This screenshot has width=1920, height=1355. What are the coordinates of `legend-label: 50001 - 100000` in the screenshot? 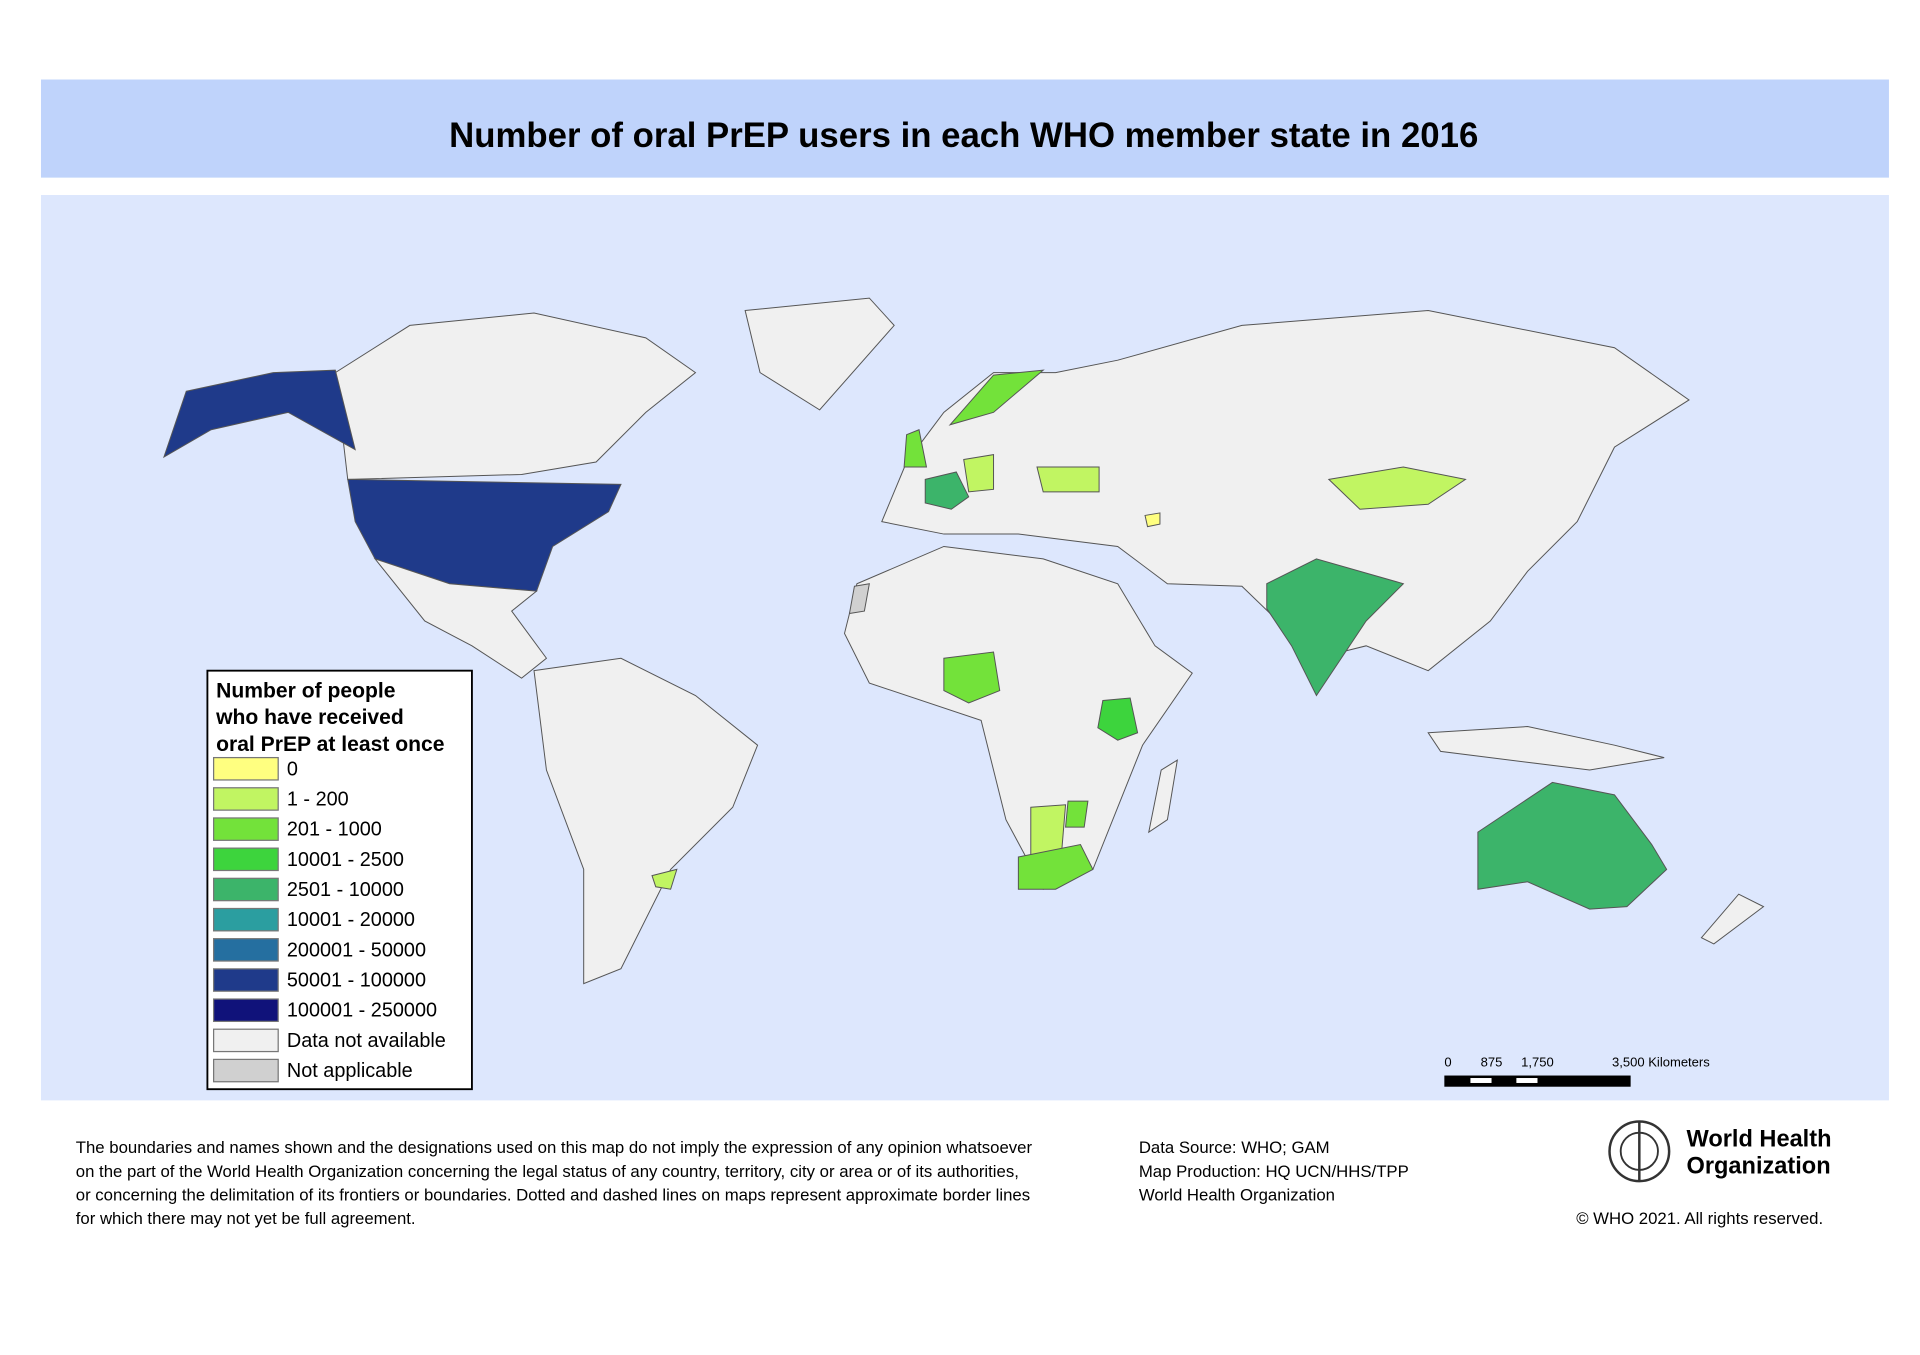 It's located at (356, 981).